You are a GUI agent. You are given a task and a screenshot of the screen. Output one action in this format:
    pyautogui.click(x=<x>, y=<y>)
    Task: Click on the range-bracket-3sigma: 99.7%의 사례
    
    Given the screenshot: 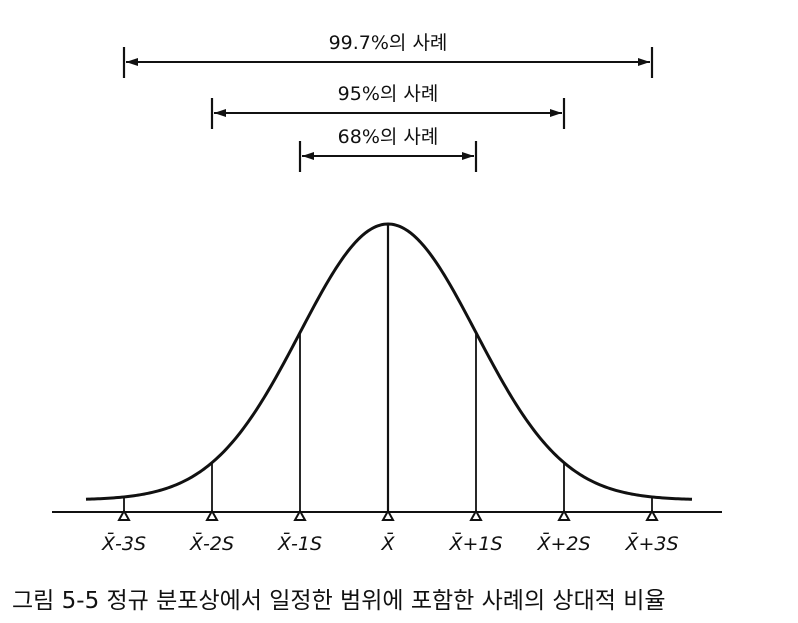 What is the action you would take?
    pyautogui.click(x=388, y=55)
    